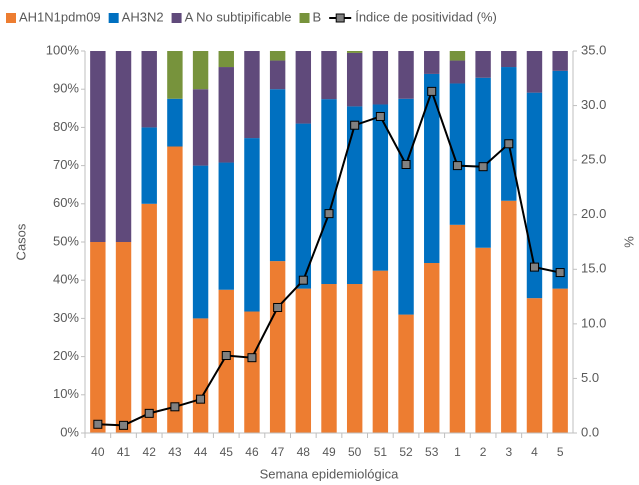 The image size is (639, 485). What do you see at coordinates (227, 452) in the screenshot?
I see `x-tick-label: 45` at bounding box center [227, 452].